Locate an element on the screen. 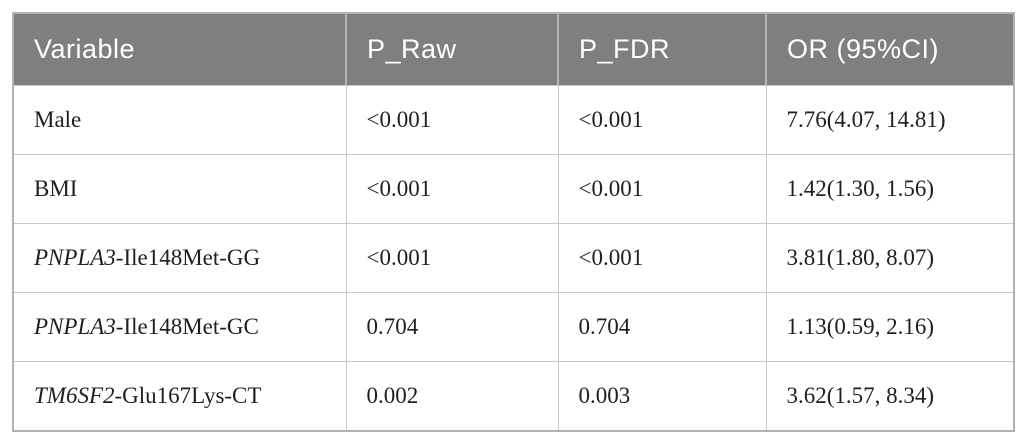  or-ci-cell: 3.62(1.57, 8.34) is located at coordinates (890, 396).